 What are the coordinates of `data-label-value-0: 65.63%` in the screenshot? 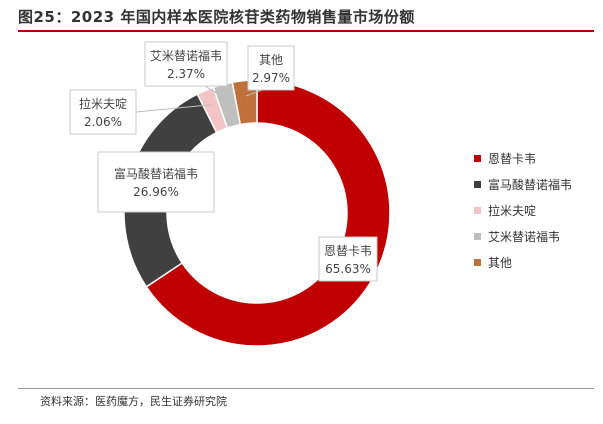 It's located at (348, 269).